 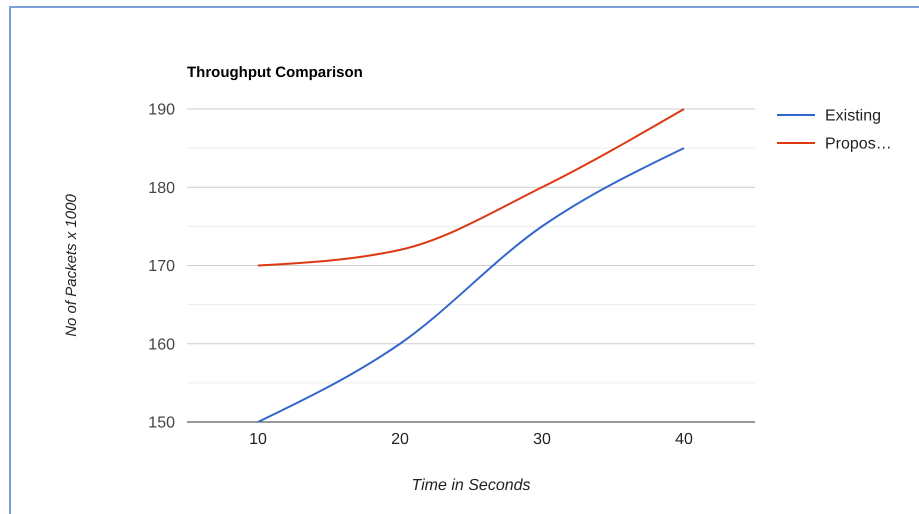 What do you see at coordinates (71, 265) in the screenshot?
I see `y-axis-title: No of Packets x 1000` at bounding box center [71, 265].